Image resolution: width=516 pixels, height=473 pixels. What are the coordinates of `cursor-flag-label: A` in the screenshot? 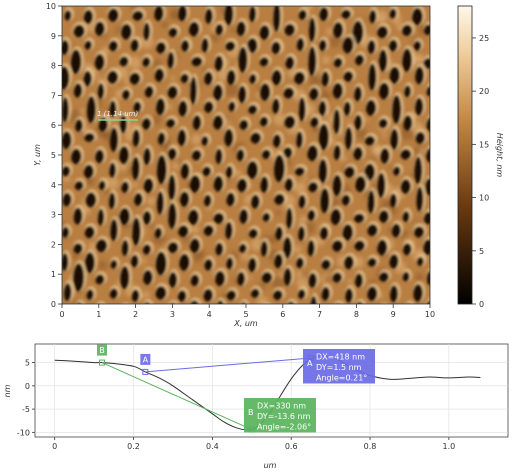 It's located at (146, 359).